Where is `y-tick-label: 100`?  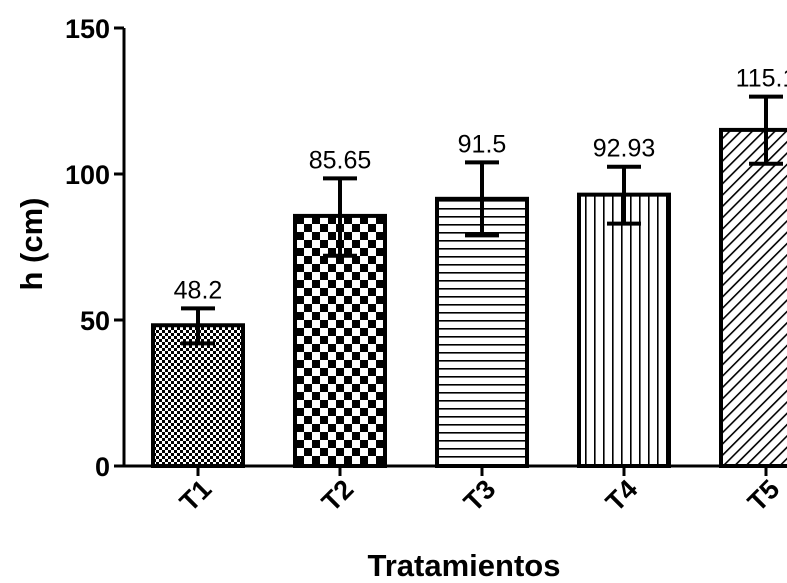
y-tick-label: 100 is located at coordinates (87, 175).